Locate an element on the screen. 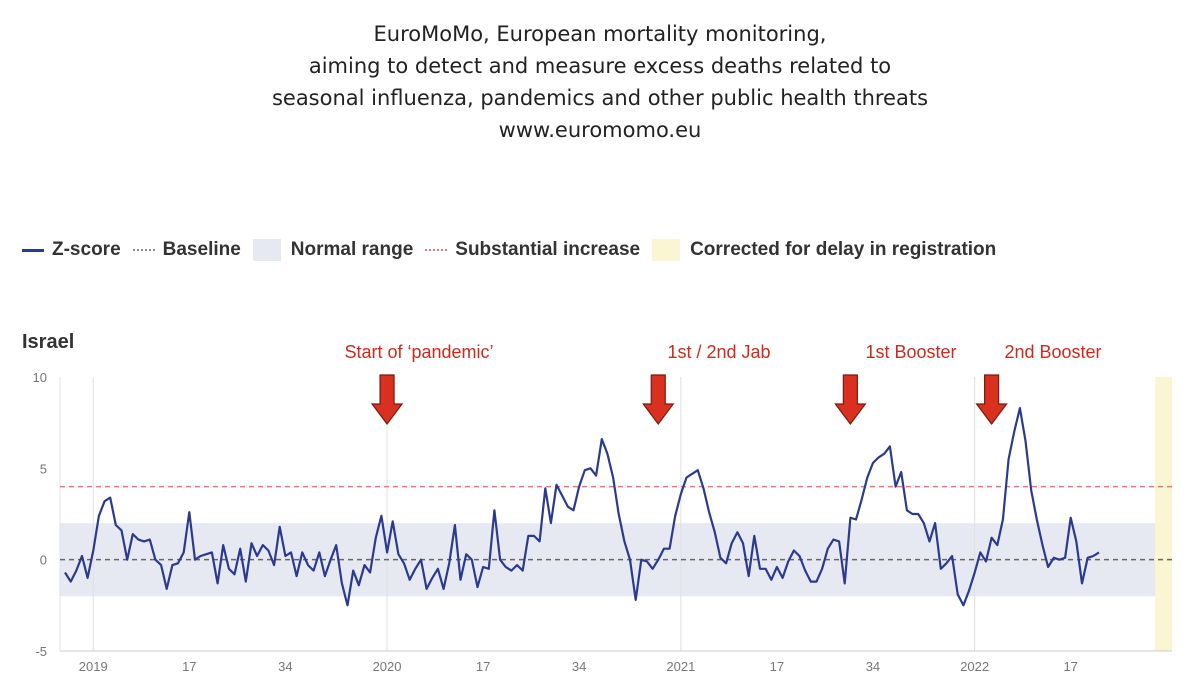 The height and width of the screenshot is (699, 1200). zscore-swatch is located at coordinates (33, 250).